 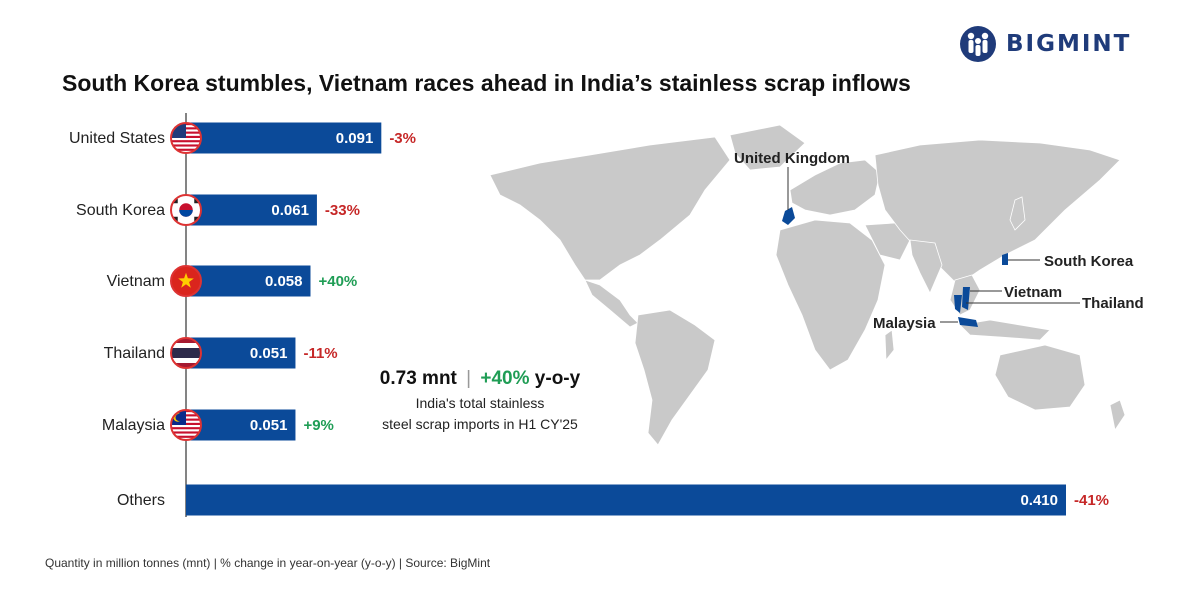 I want to click on summary-line-2: steel scrap imports in H1 CY'25, so click(x=480, y=424).